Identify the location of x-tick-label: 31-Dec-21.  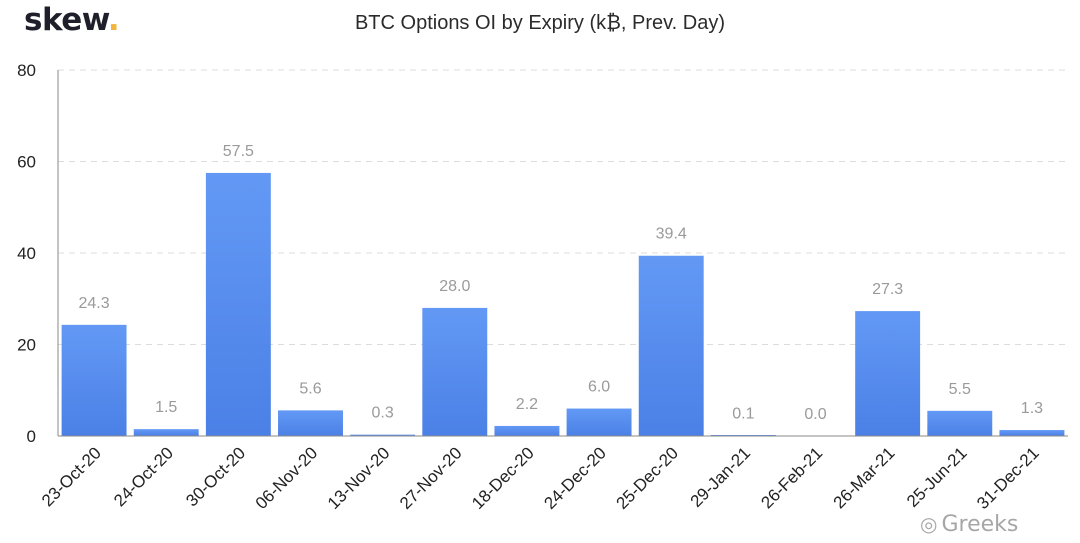
(1008, 478).